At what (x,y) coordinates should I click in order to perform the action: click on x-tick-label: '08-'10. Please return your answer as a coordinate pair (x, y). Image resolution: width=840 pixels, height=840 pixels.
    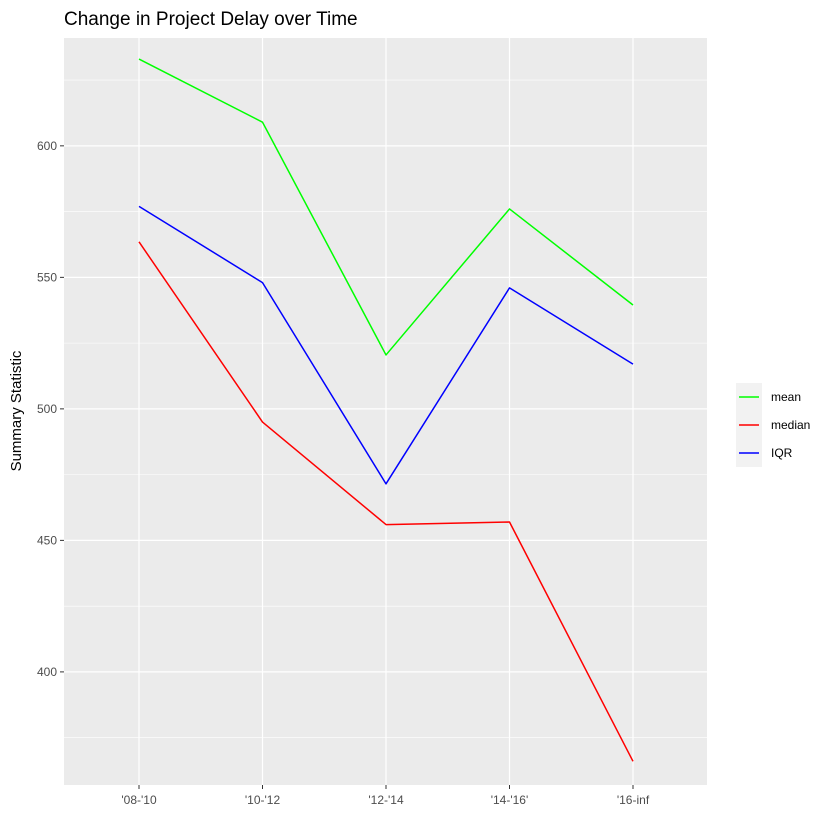
    Looking at the image, I should click on (139, 800).